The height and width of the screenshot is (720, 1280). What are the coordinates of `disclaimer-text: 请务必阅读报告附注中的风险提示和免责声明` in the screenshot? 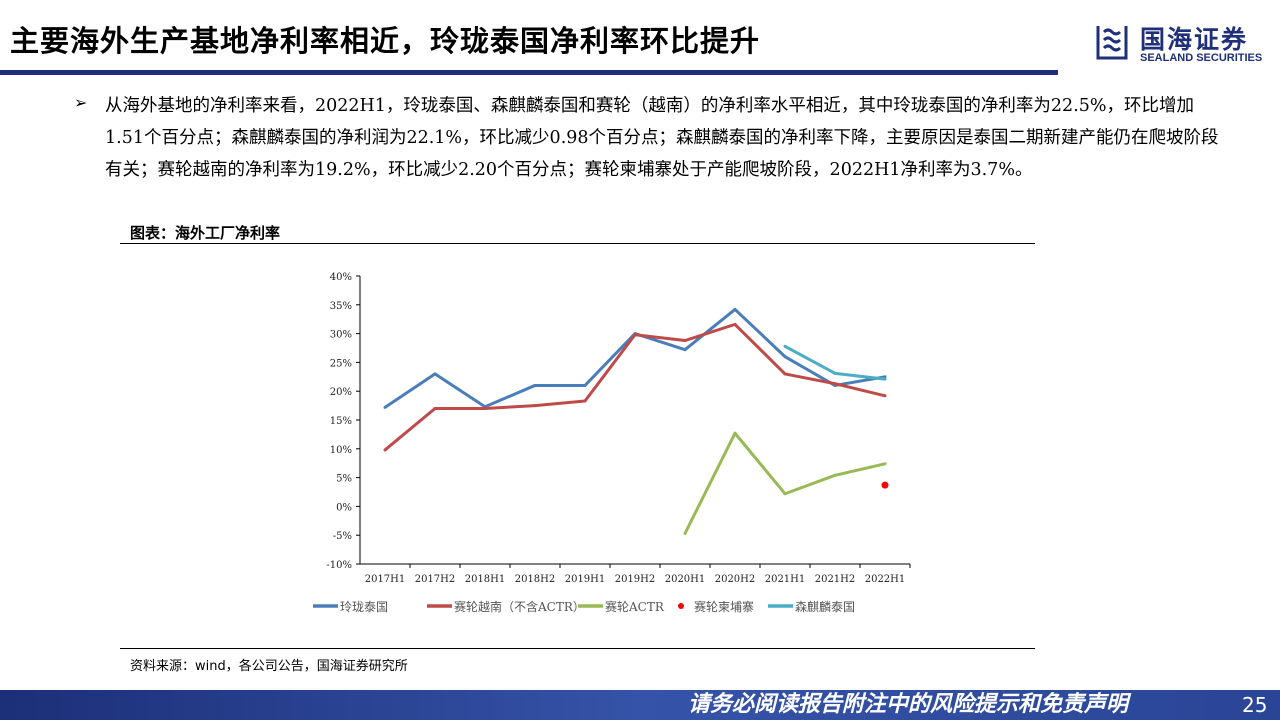 It's located at (908, 704).